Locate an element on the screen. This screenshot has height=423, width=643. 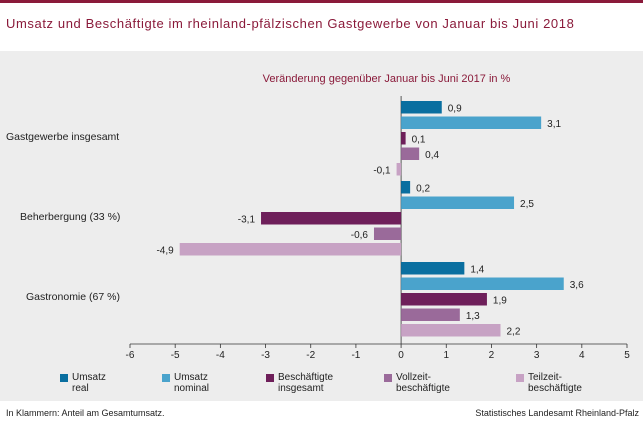
category-label-beherbergung: Beherbergung (33 %) is located at coordinates (70, 217).